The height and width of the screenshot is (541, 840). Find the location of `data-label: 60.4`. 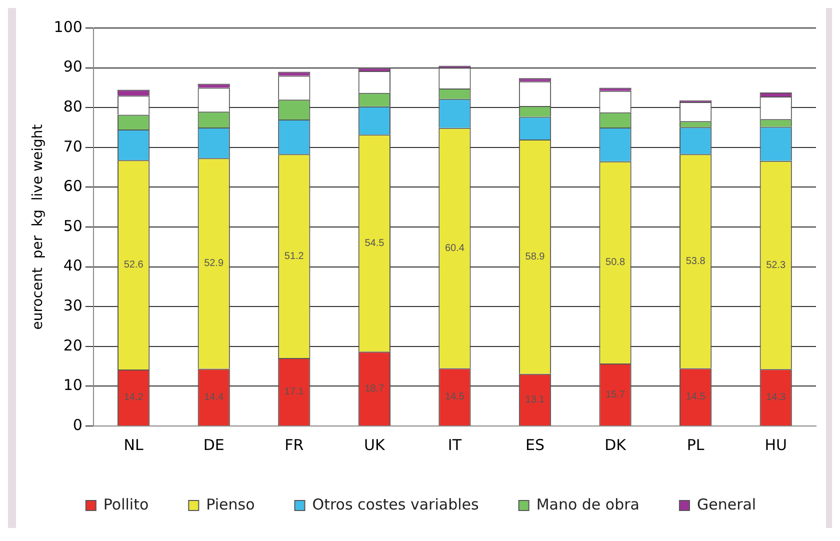

data-label: 60.4 is located at coordinates (454, 248).